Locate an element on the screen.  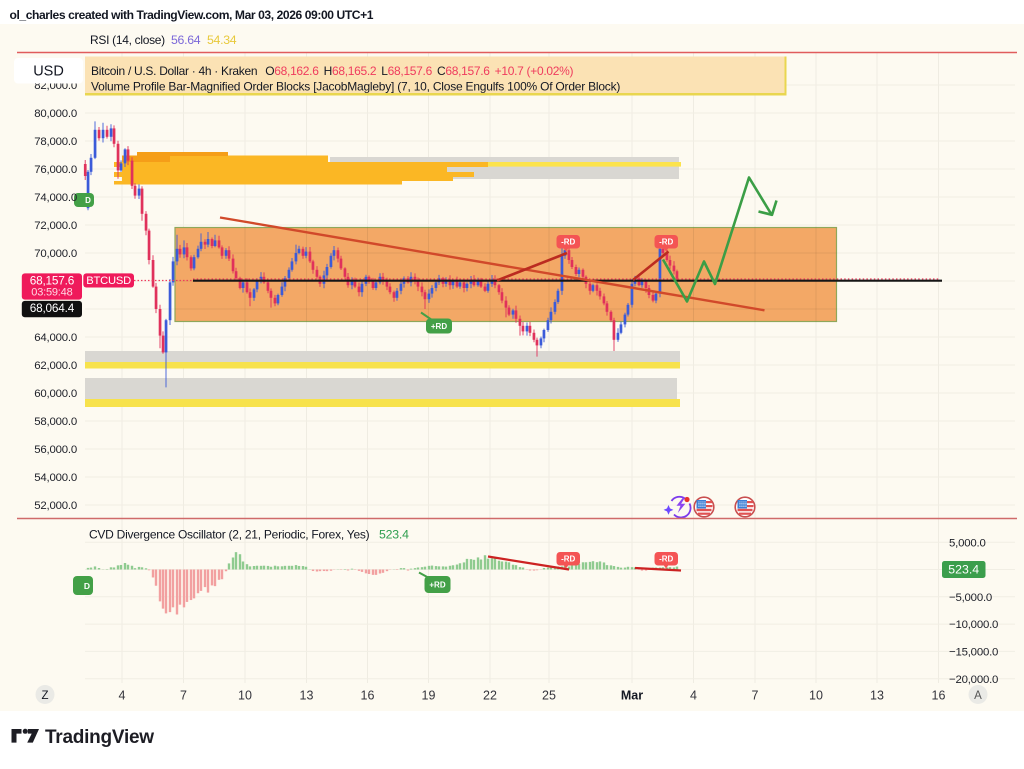
svg-text: 52,000.0 is located at coordinates (55, 506).